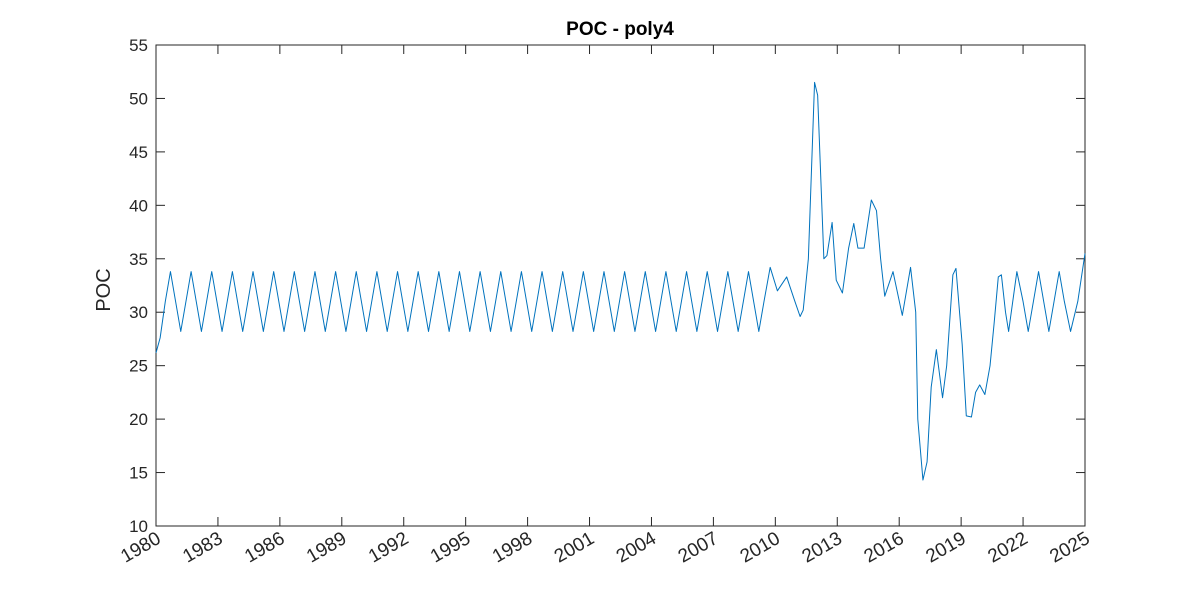 Image resolution: width=1200 pixels, height=596 pixels. Describe the element at coordinates (138, 366) in the screenshot. I see `y-tick-label: 25` at that location.